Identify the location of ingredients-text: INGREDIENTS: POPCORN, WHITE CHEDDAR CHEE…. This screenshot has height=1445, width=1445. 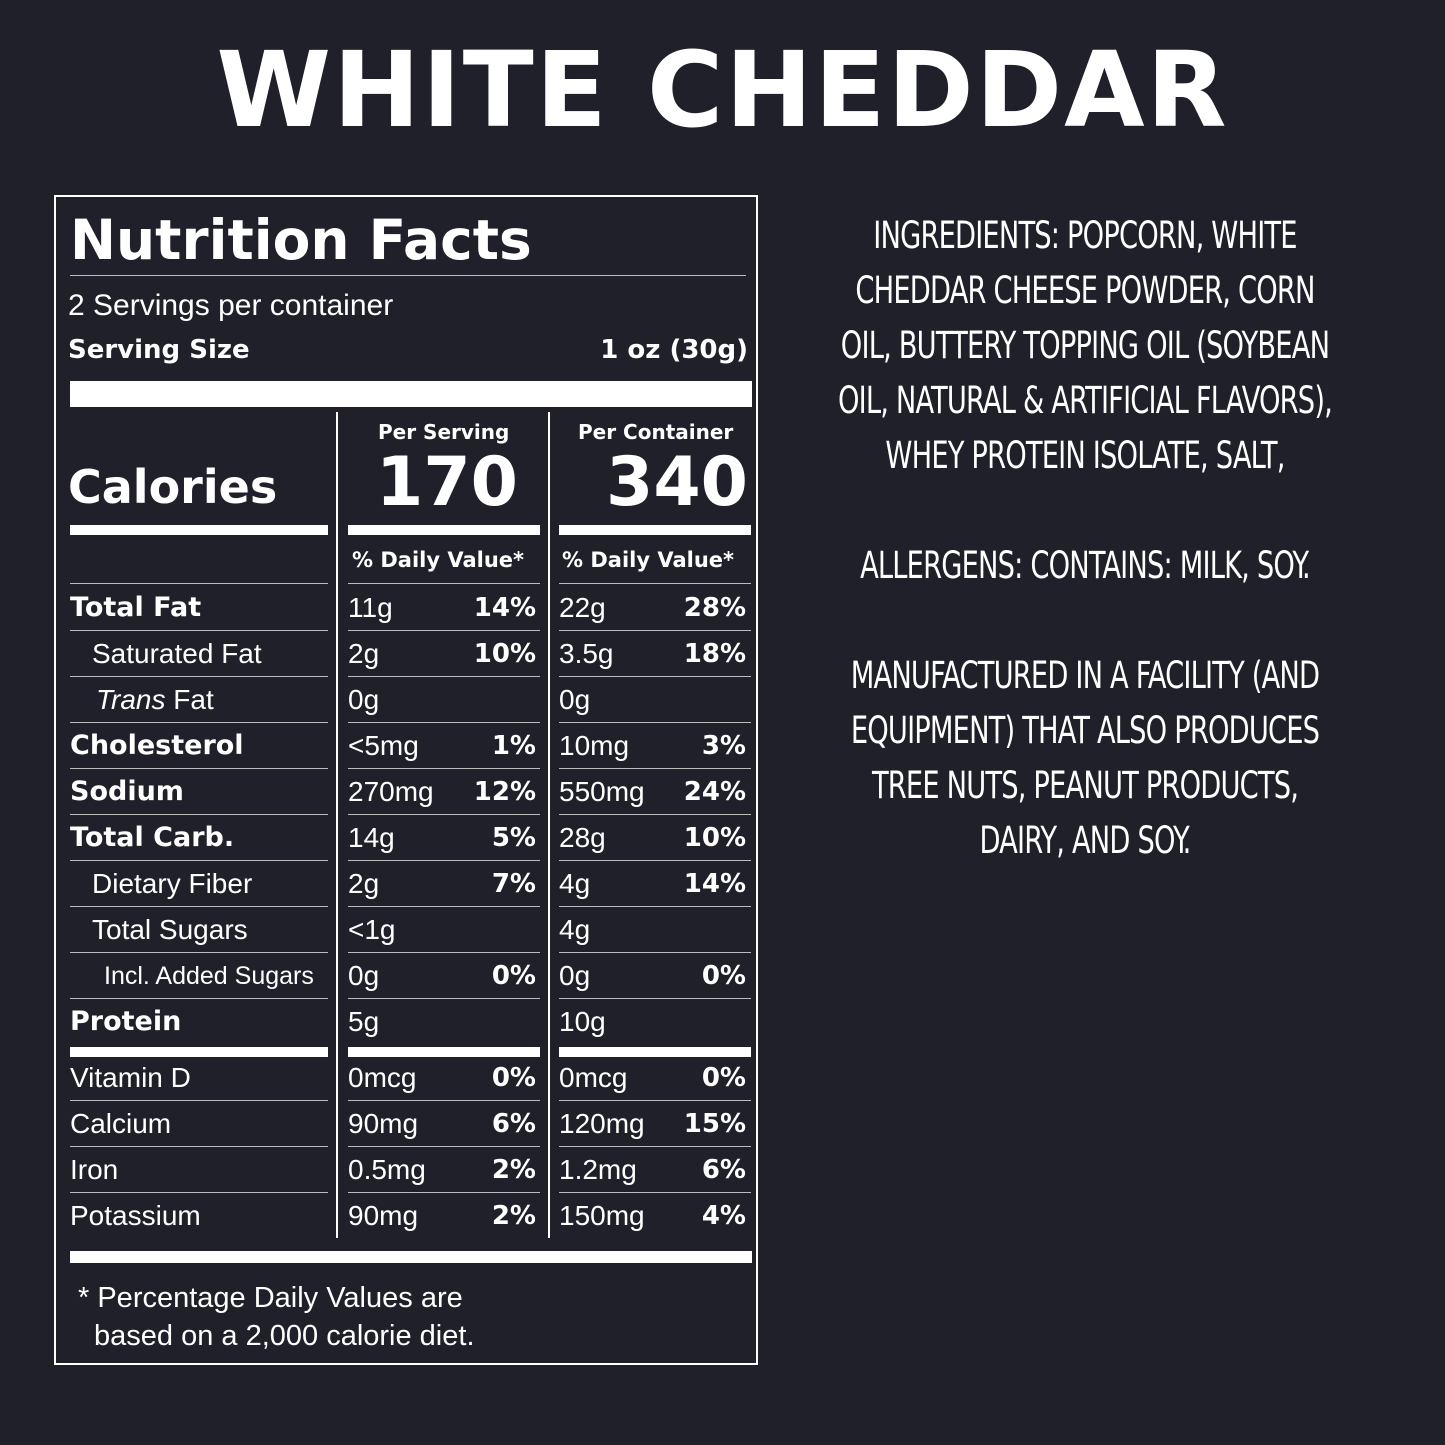
(1085, 345).